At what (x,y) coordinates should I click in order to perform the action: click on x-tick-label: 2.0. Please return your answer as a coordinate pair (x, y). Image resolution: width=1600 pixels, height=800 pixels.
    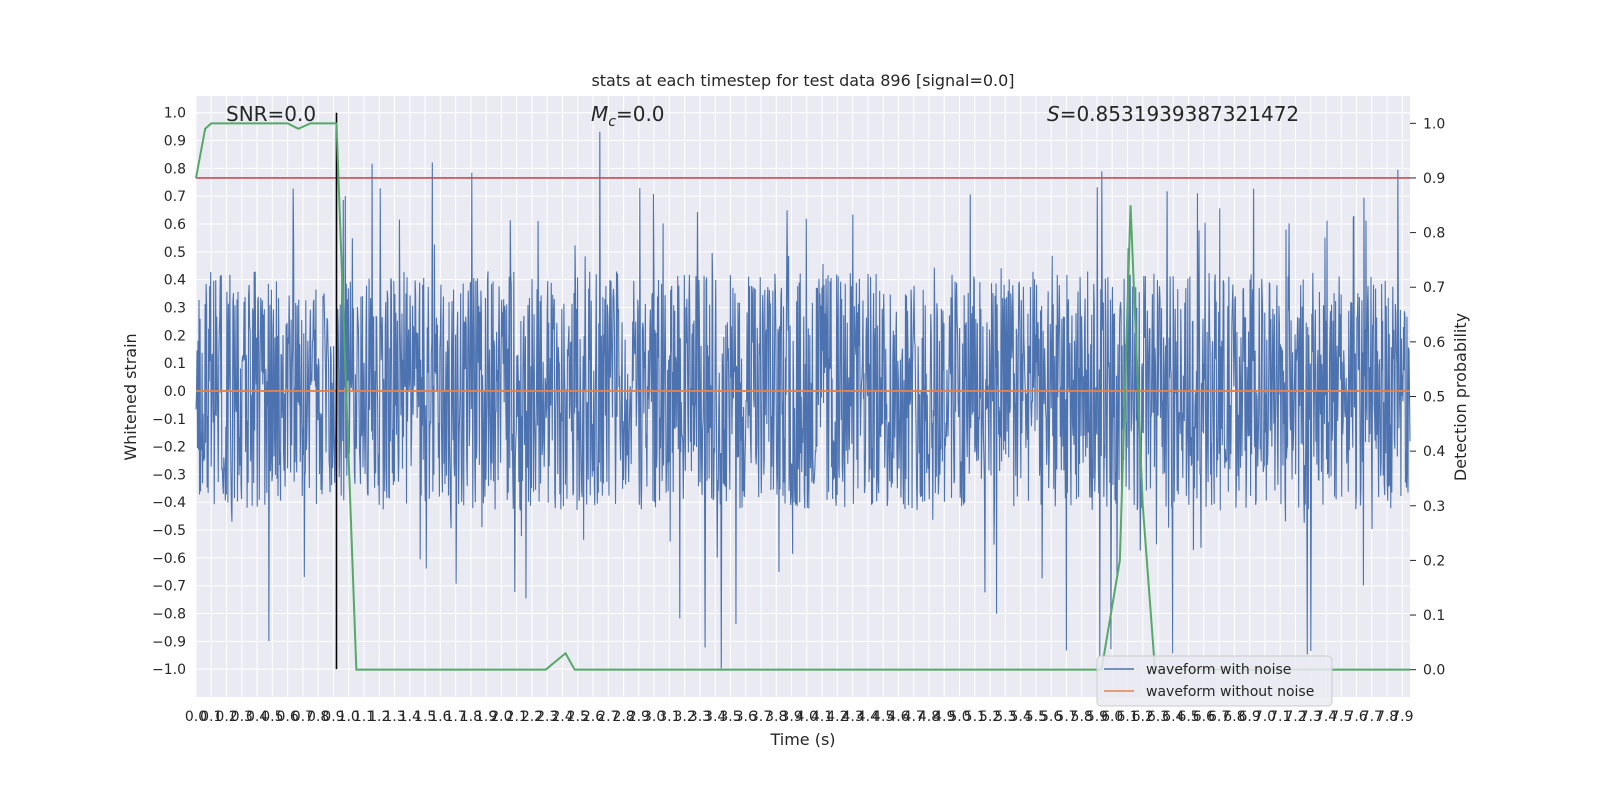
    Looking at the image, I should click on (501, 717).